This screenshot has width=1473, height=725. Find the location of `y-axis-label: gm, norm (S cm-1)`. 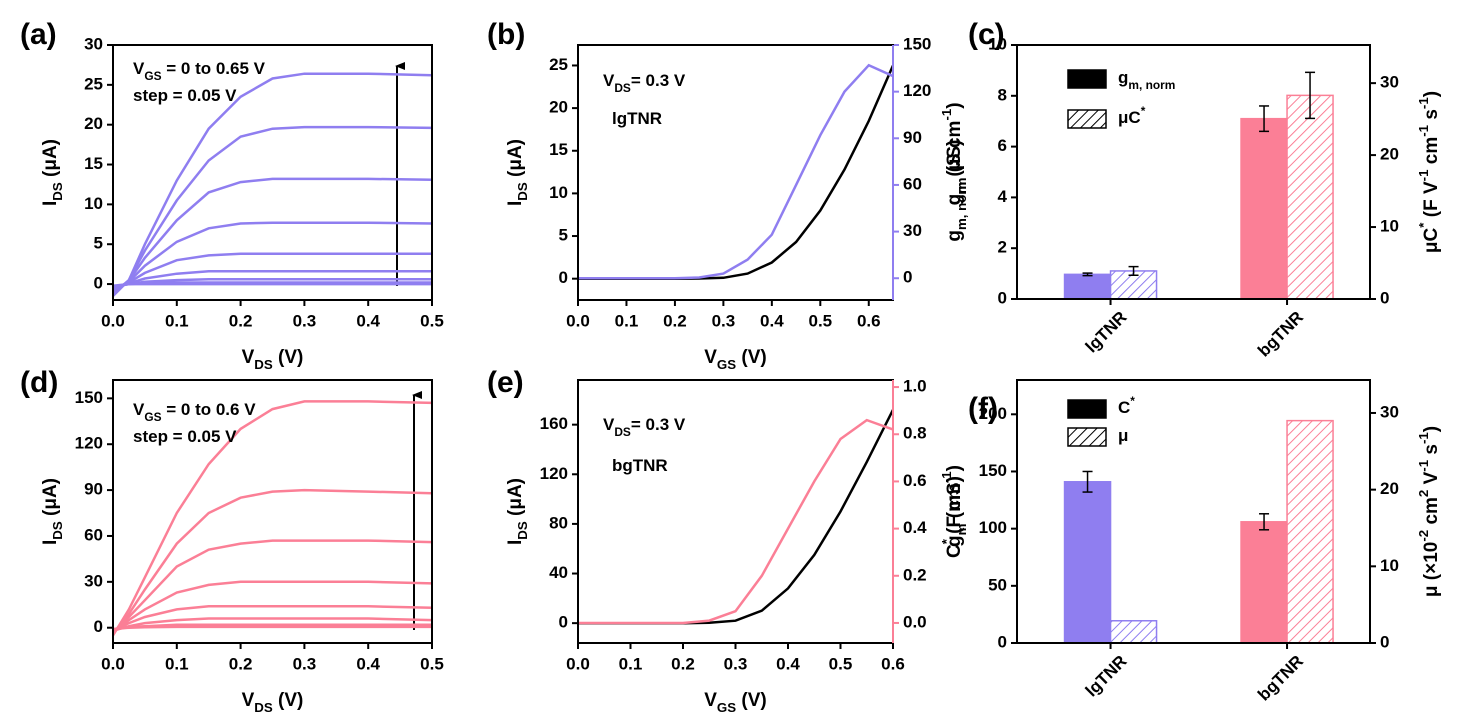

y-axis-label: gm, norm (S cm-1) is located at coordinates (954, 171).